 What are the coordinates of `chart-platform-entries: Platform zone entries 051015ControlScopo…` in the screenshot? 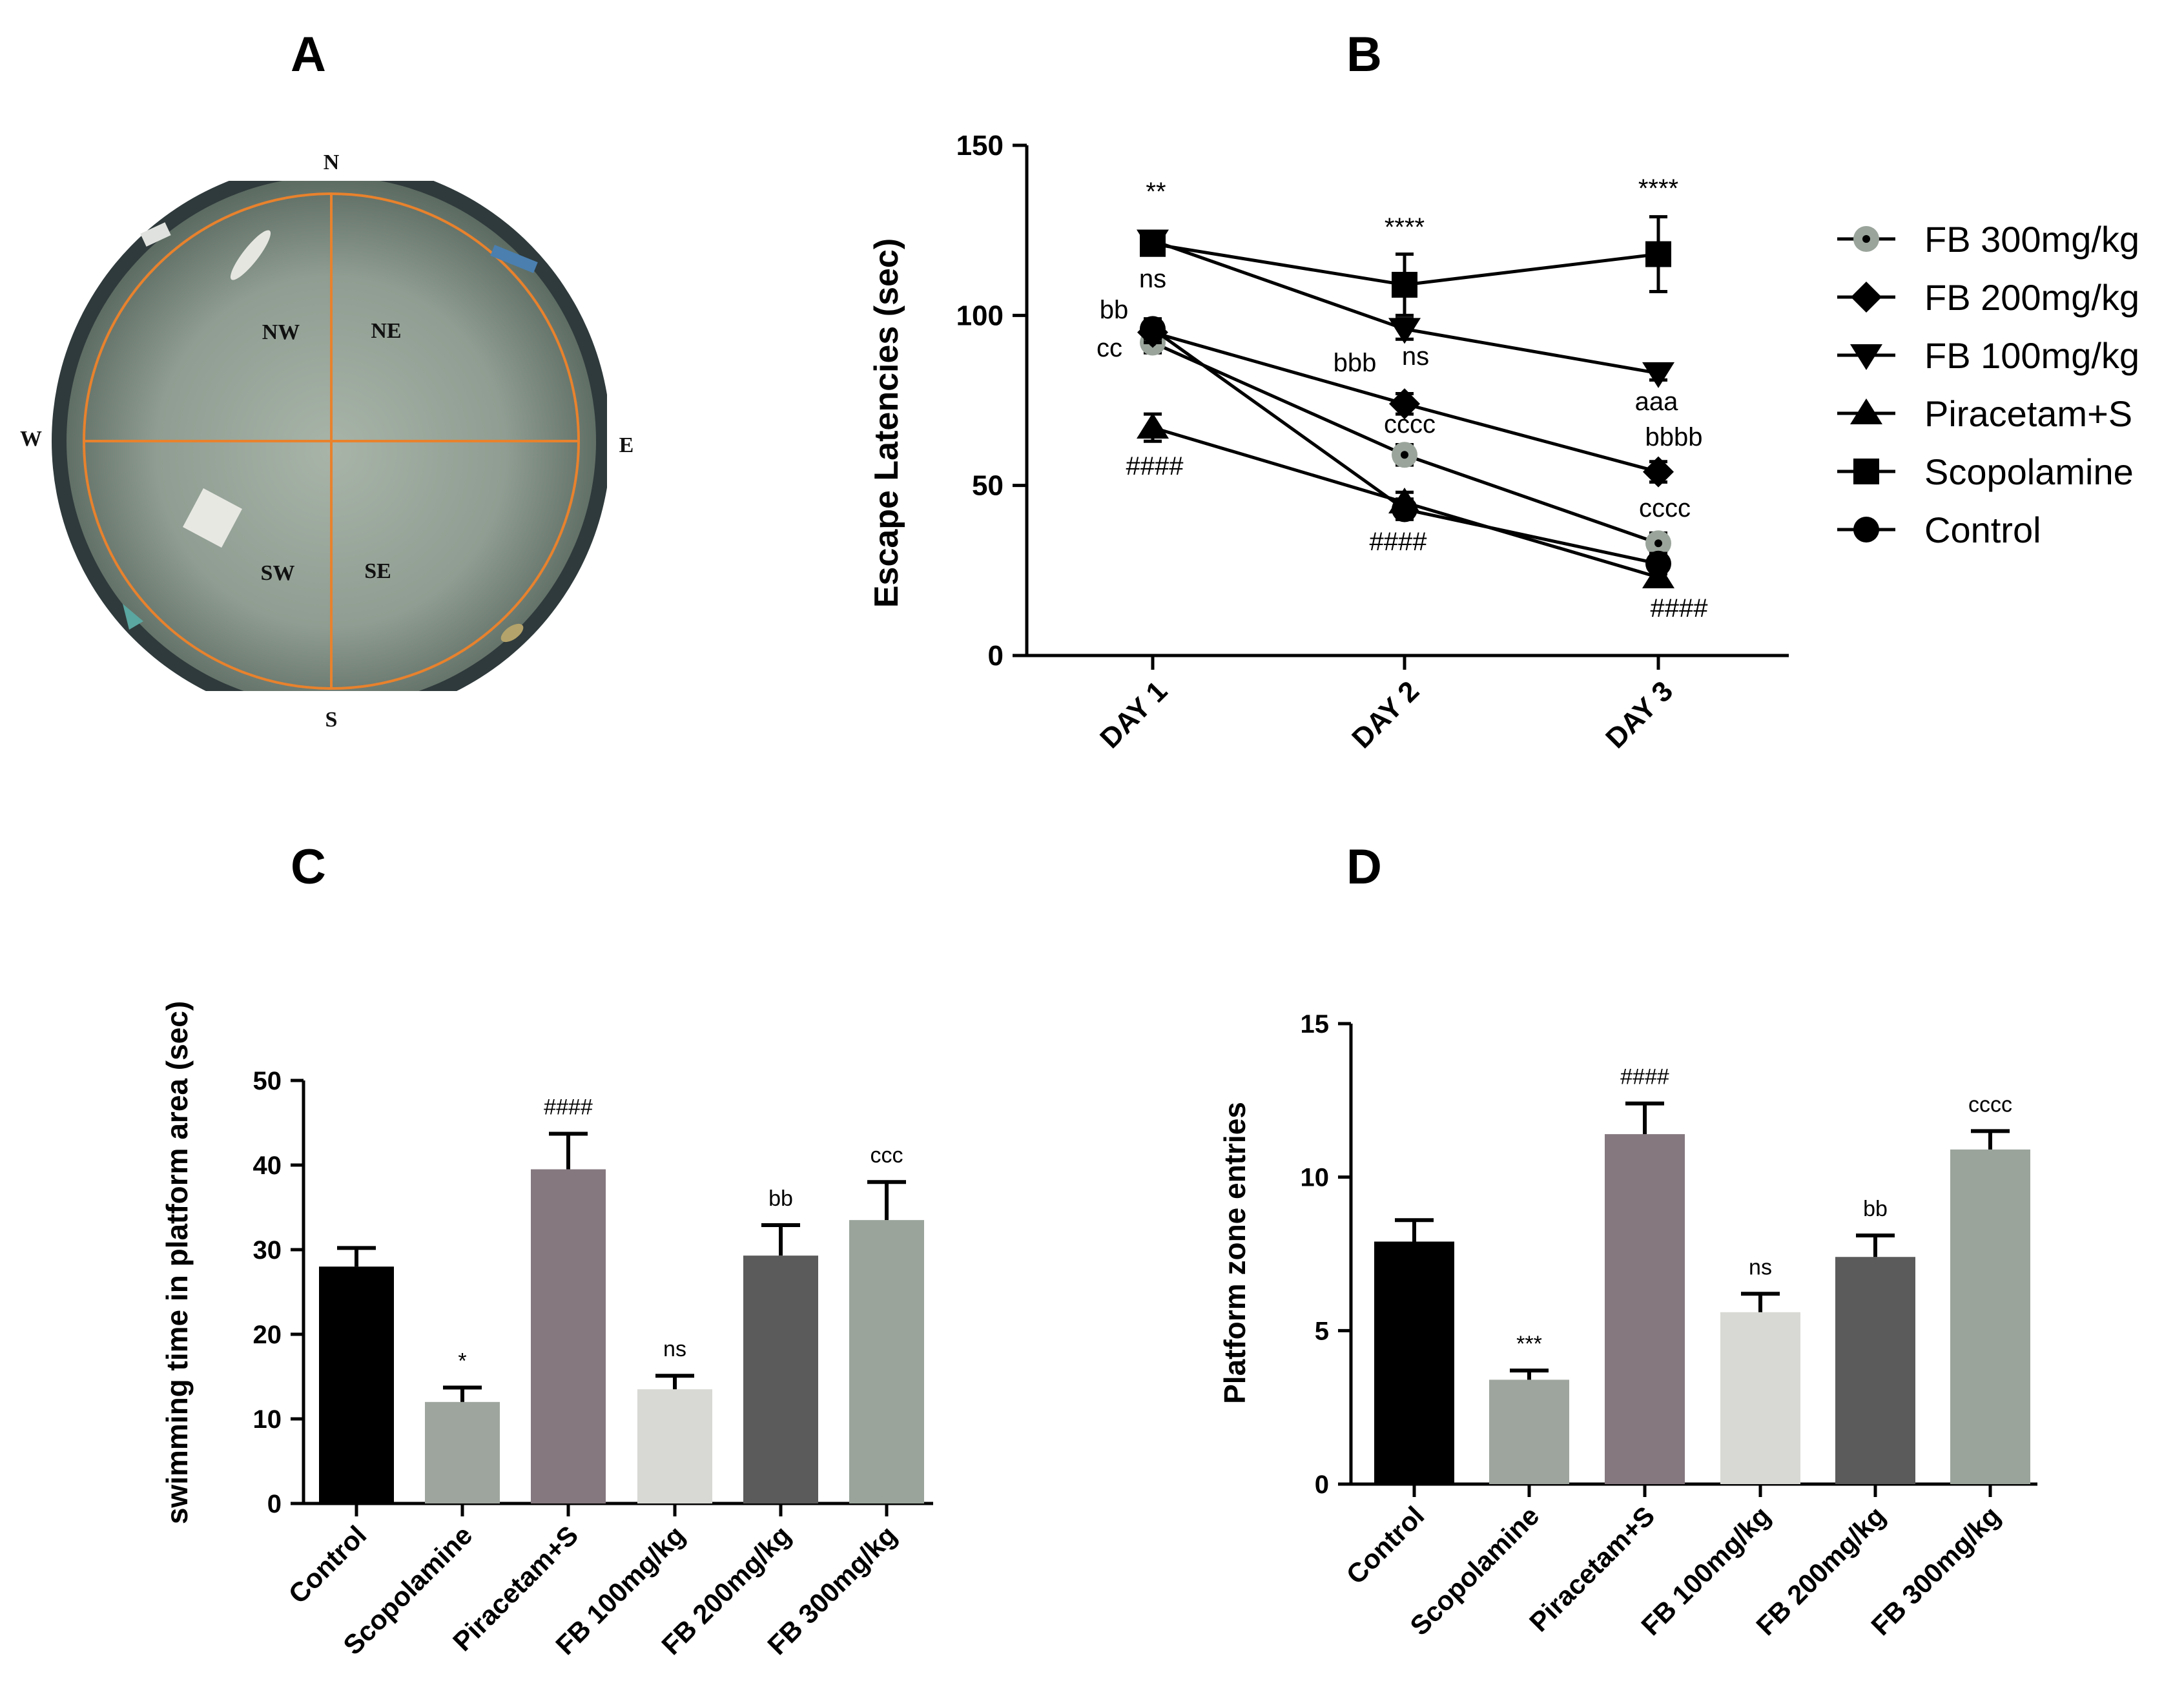 It's located at (1627, 1325).